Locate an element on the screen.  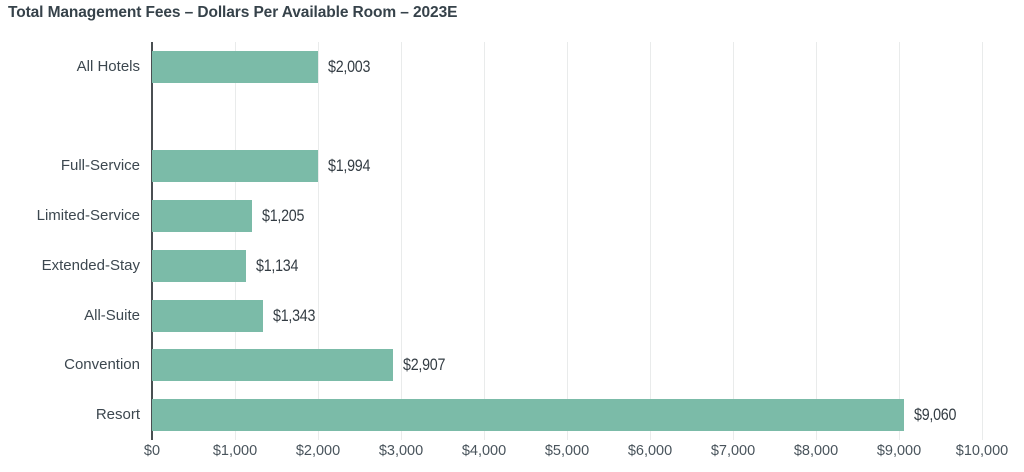
category-label: All Hotels is located at coordinates (108, 66).